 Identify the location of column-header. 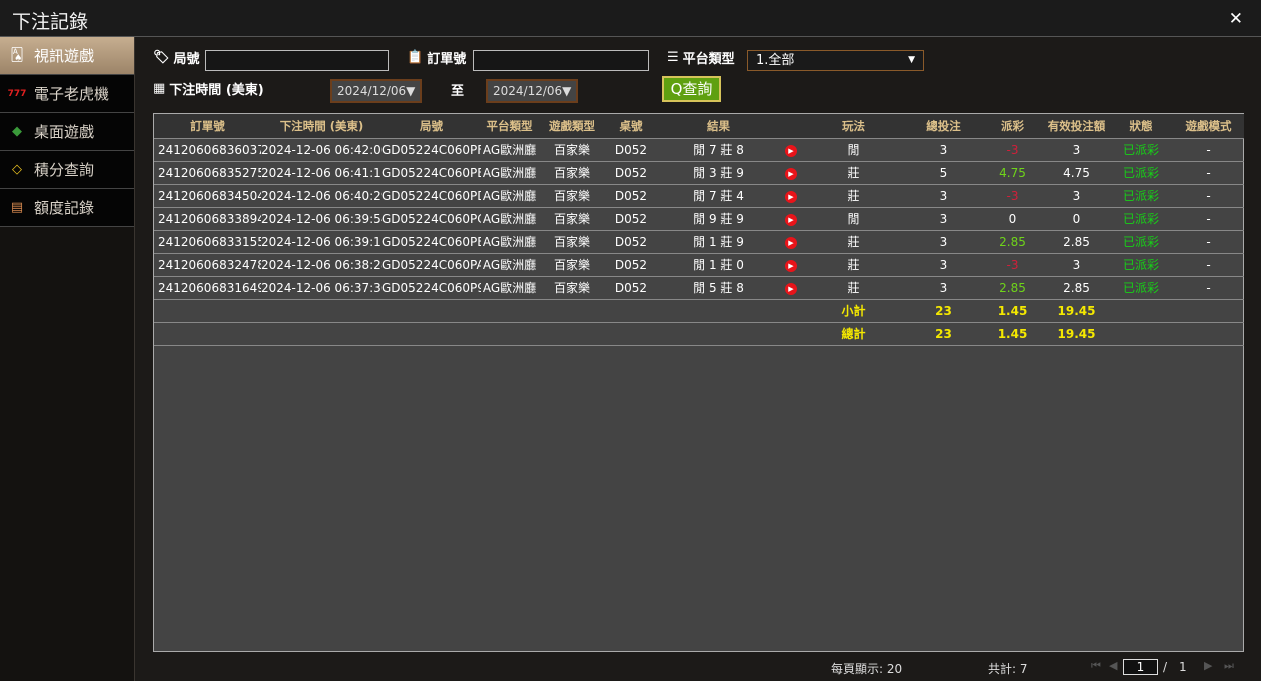
(791, 126).